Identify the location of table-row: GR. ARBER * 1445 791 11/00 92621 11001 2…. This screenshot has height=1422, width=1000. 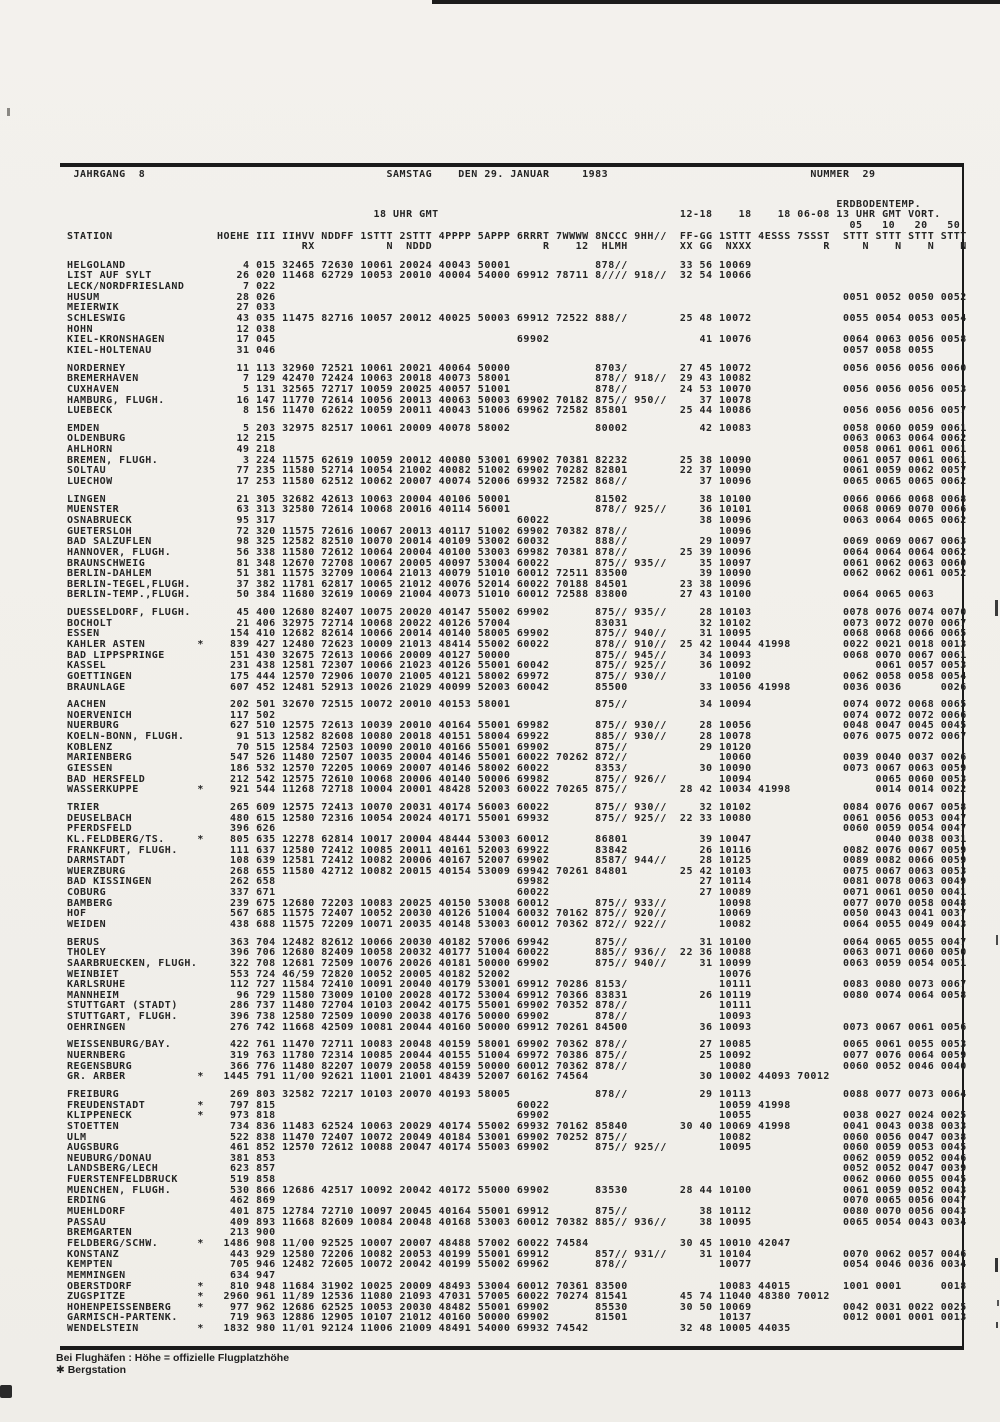
(517, 1077).